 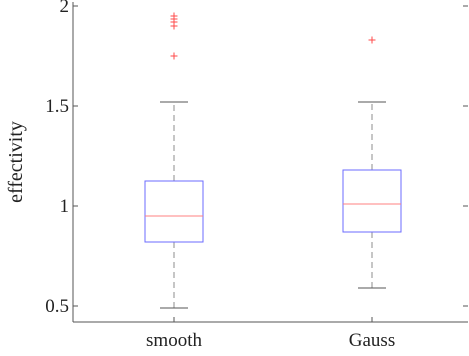 I want to click on y-tick-label: 2, so click(x=65, y=8).